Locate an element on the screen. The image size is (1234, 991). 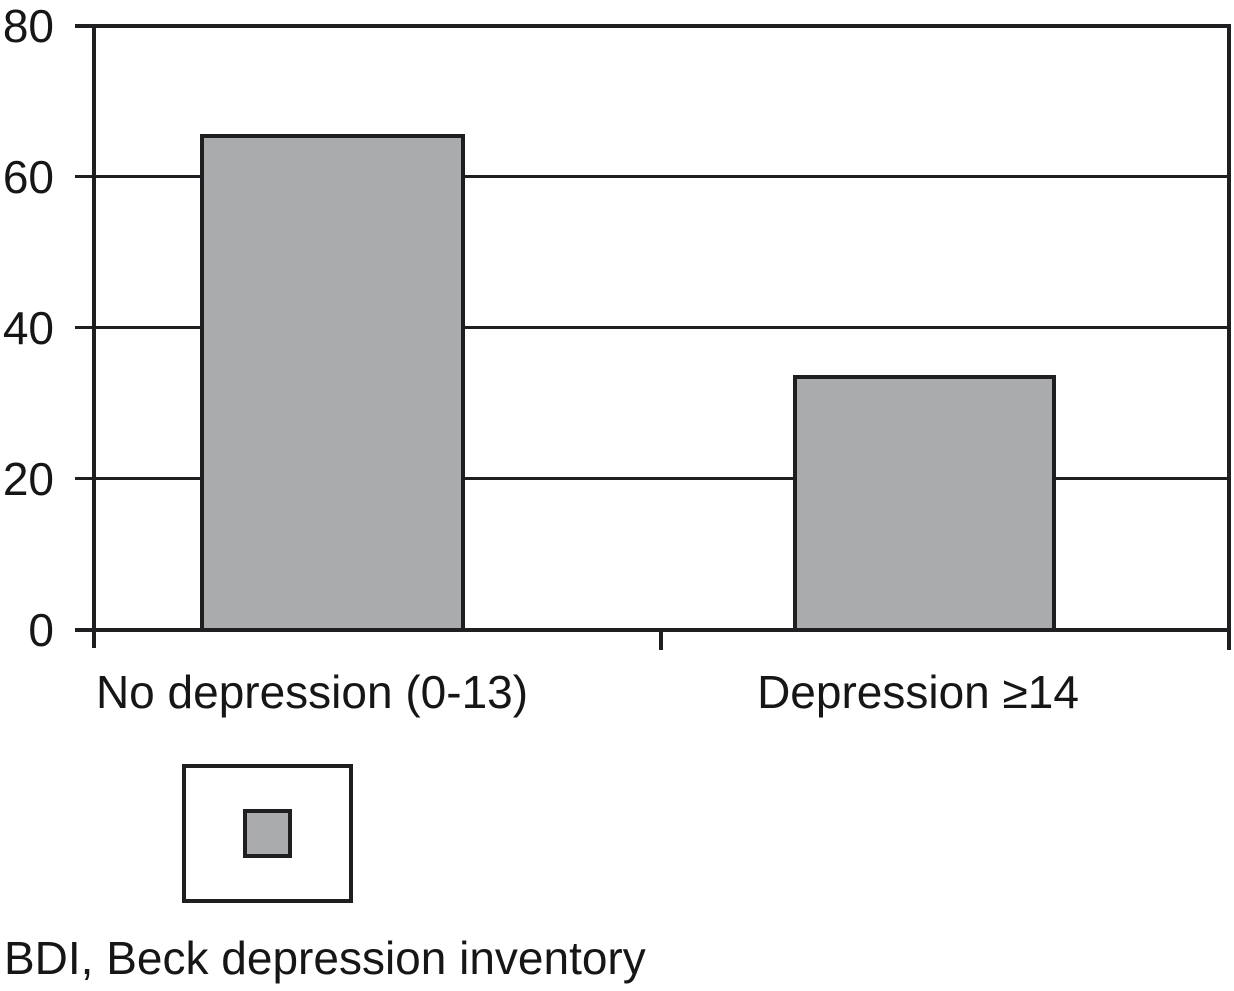
plot-right-border is located at coordinates (1229, 337).